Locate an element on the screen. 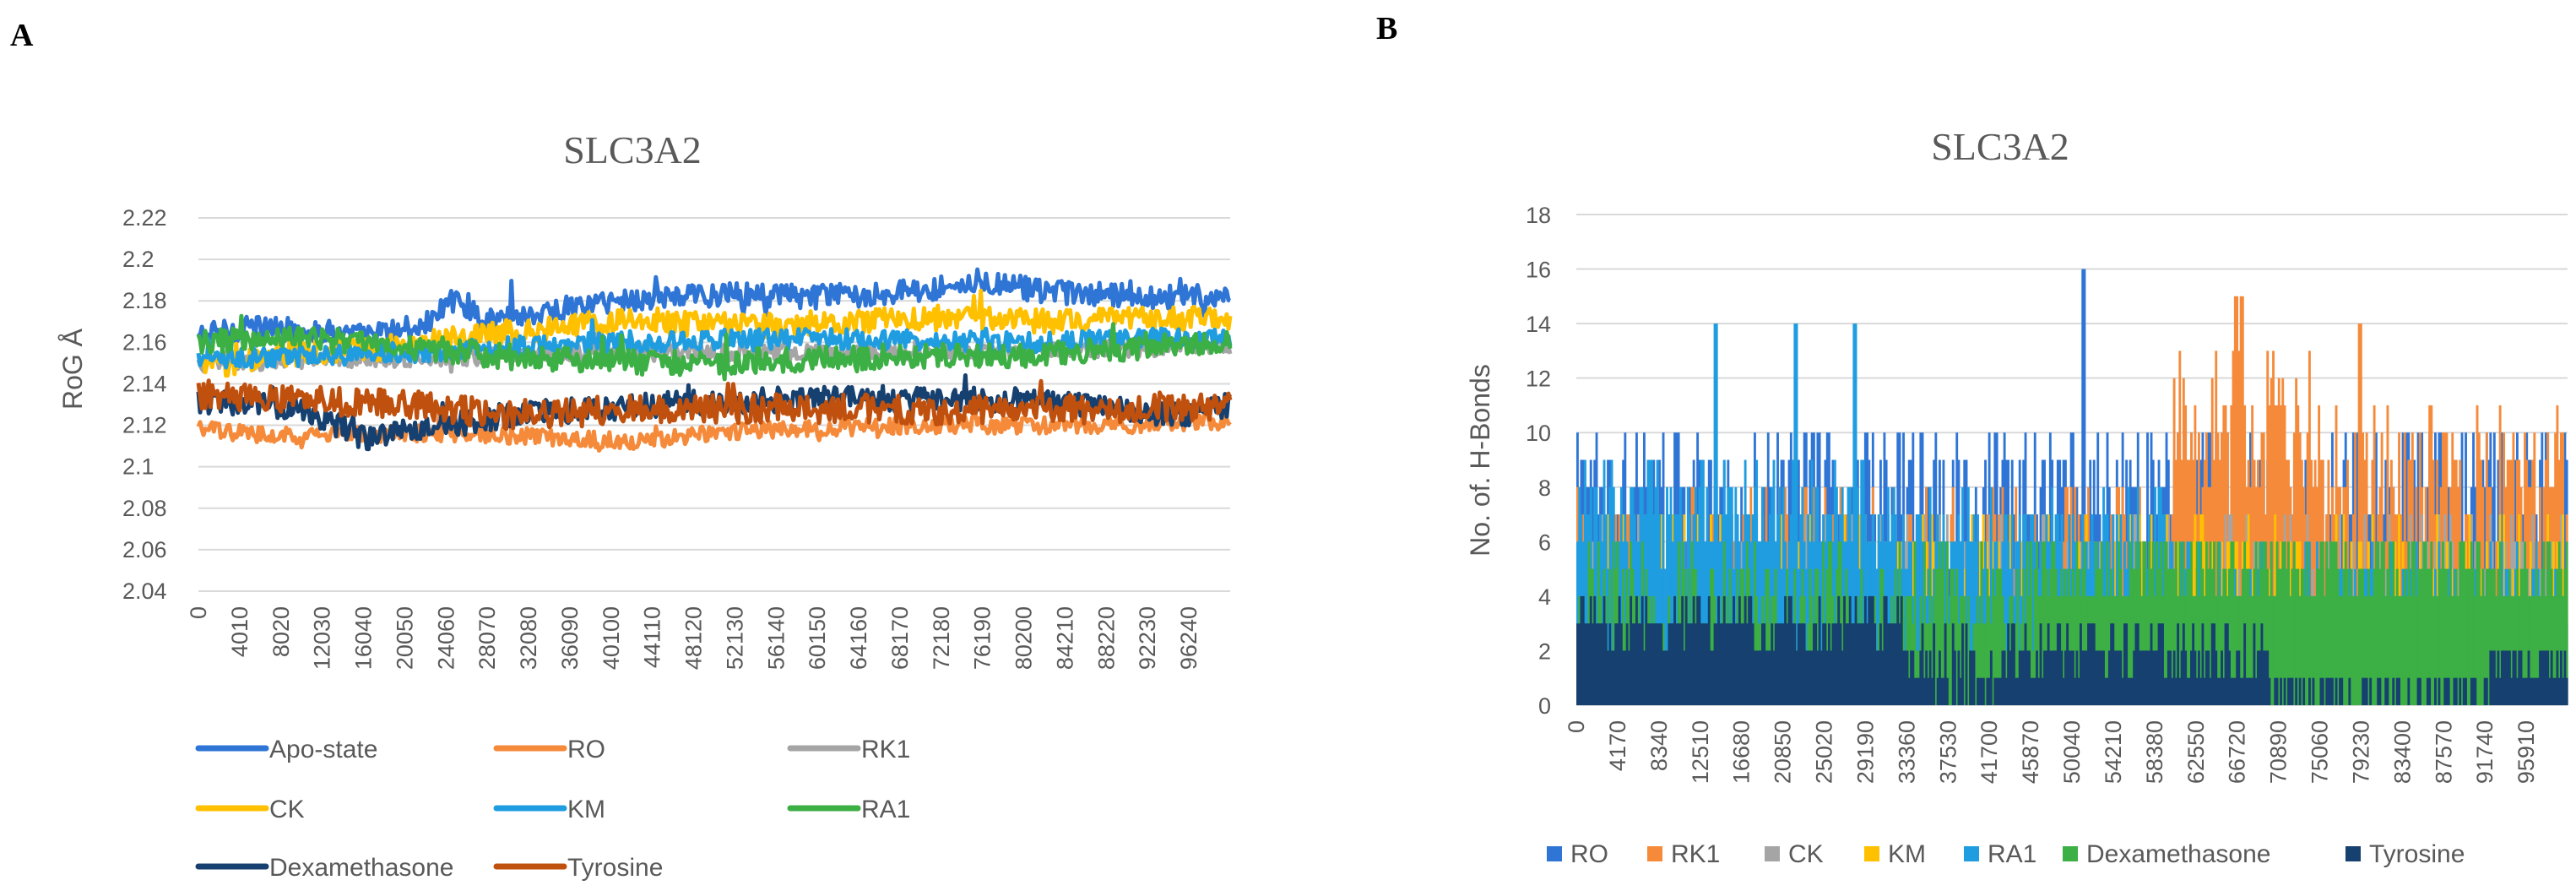  chart-b-xtick: 37530 is located at coordinates (1948, 752).